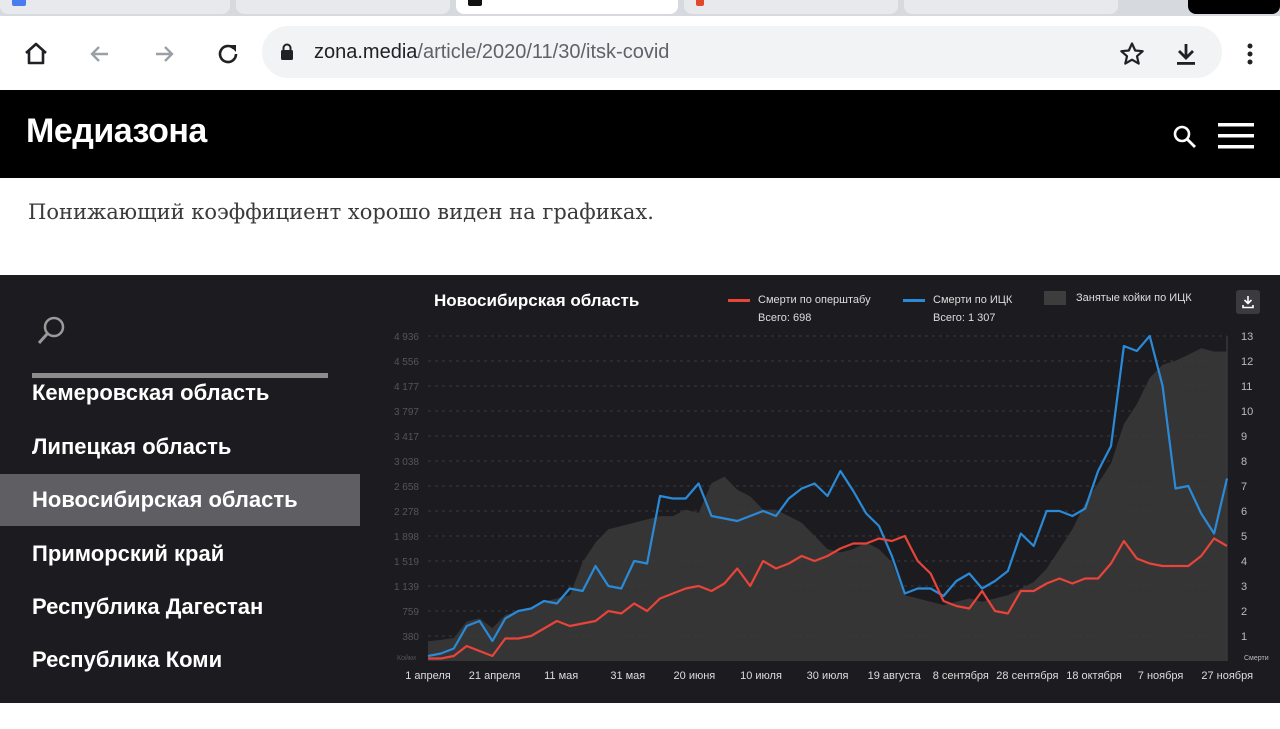  I want to click on home-icon, so click(36, 53).